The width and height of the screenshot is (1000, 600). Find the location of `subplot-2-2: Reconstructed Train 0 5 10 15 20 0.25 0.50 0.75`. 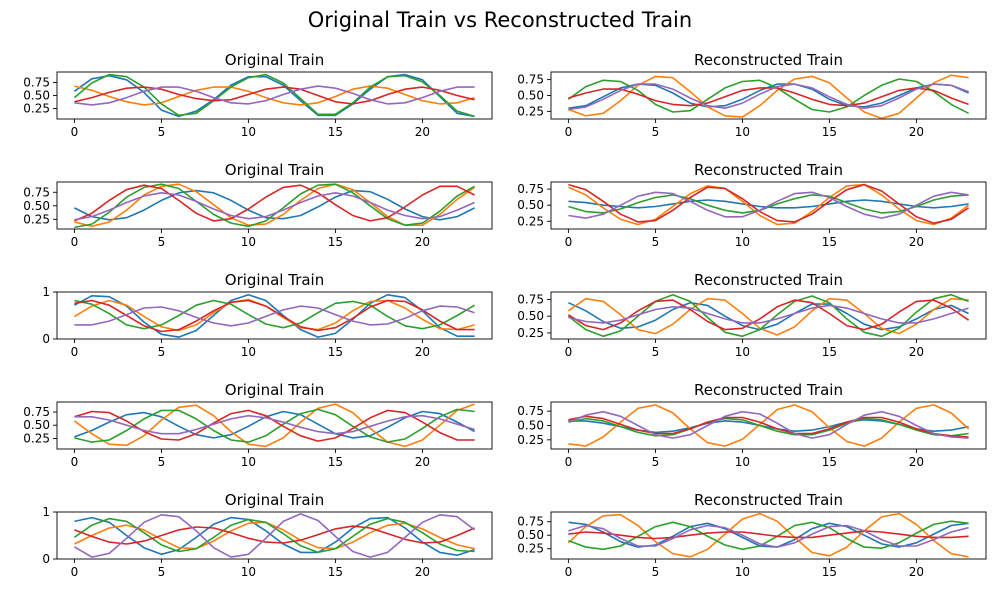

subplot-2-2: Reconstructed Train 0 5 10 15 20 0.25 0.50 0.75 is located at coordinates (752, 205).